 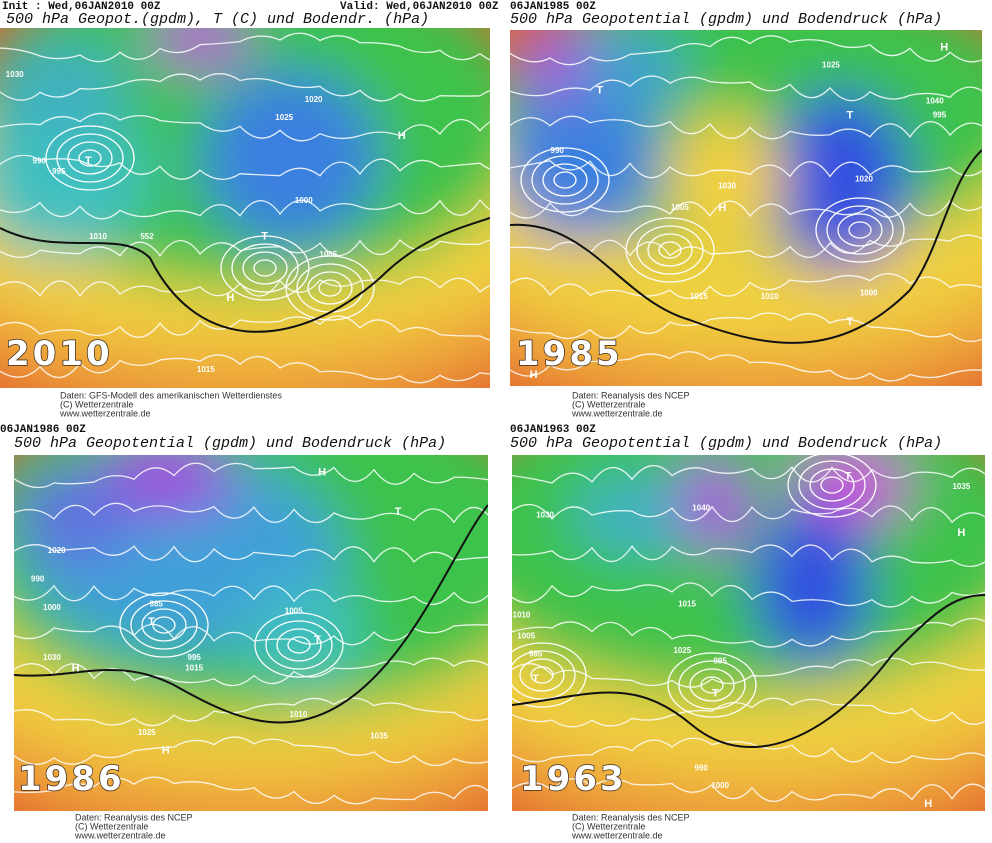 What do you see at coordinates (701, 508) in the screenshot?
I see `map-label: 1040` at bounding box center [701, 508].